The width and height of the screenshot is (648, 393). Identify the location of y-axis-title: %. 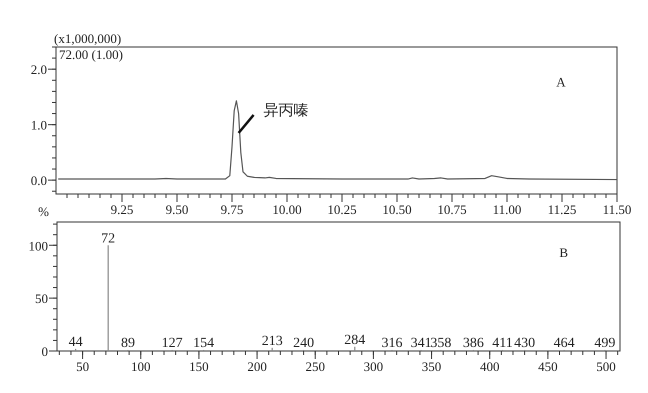
(44, 211).